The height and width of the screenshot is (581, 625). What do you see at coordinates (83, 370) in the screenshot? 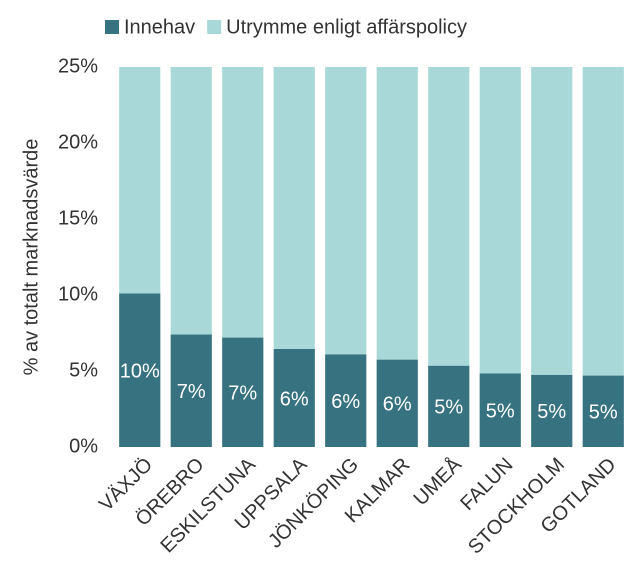
I see `y-tick-label: 5%` at bounding box center [83, 370].